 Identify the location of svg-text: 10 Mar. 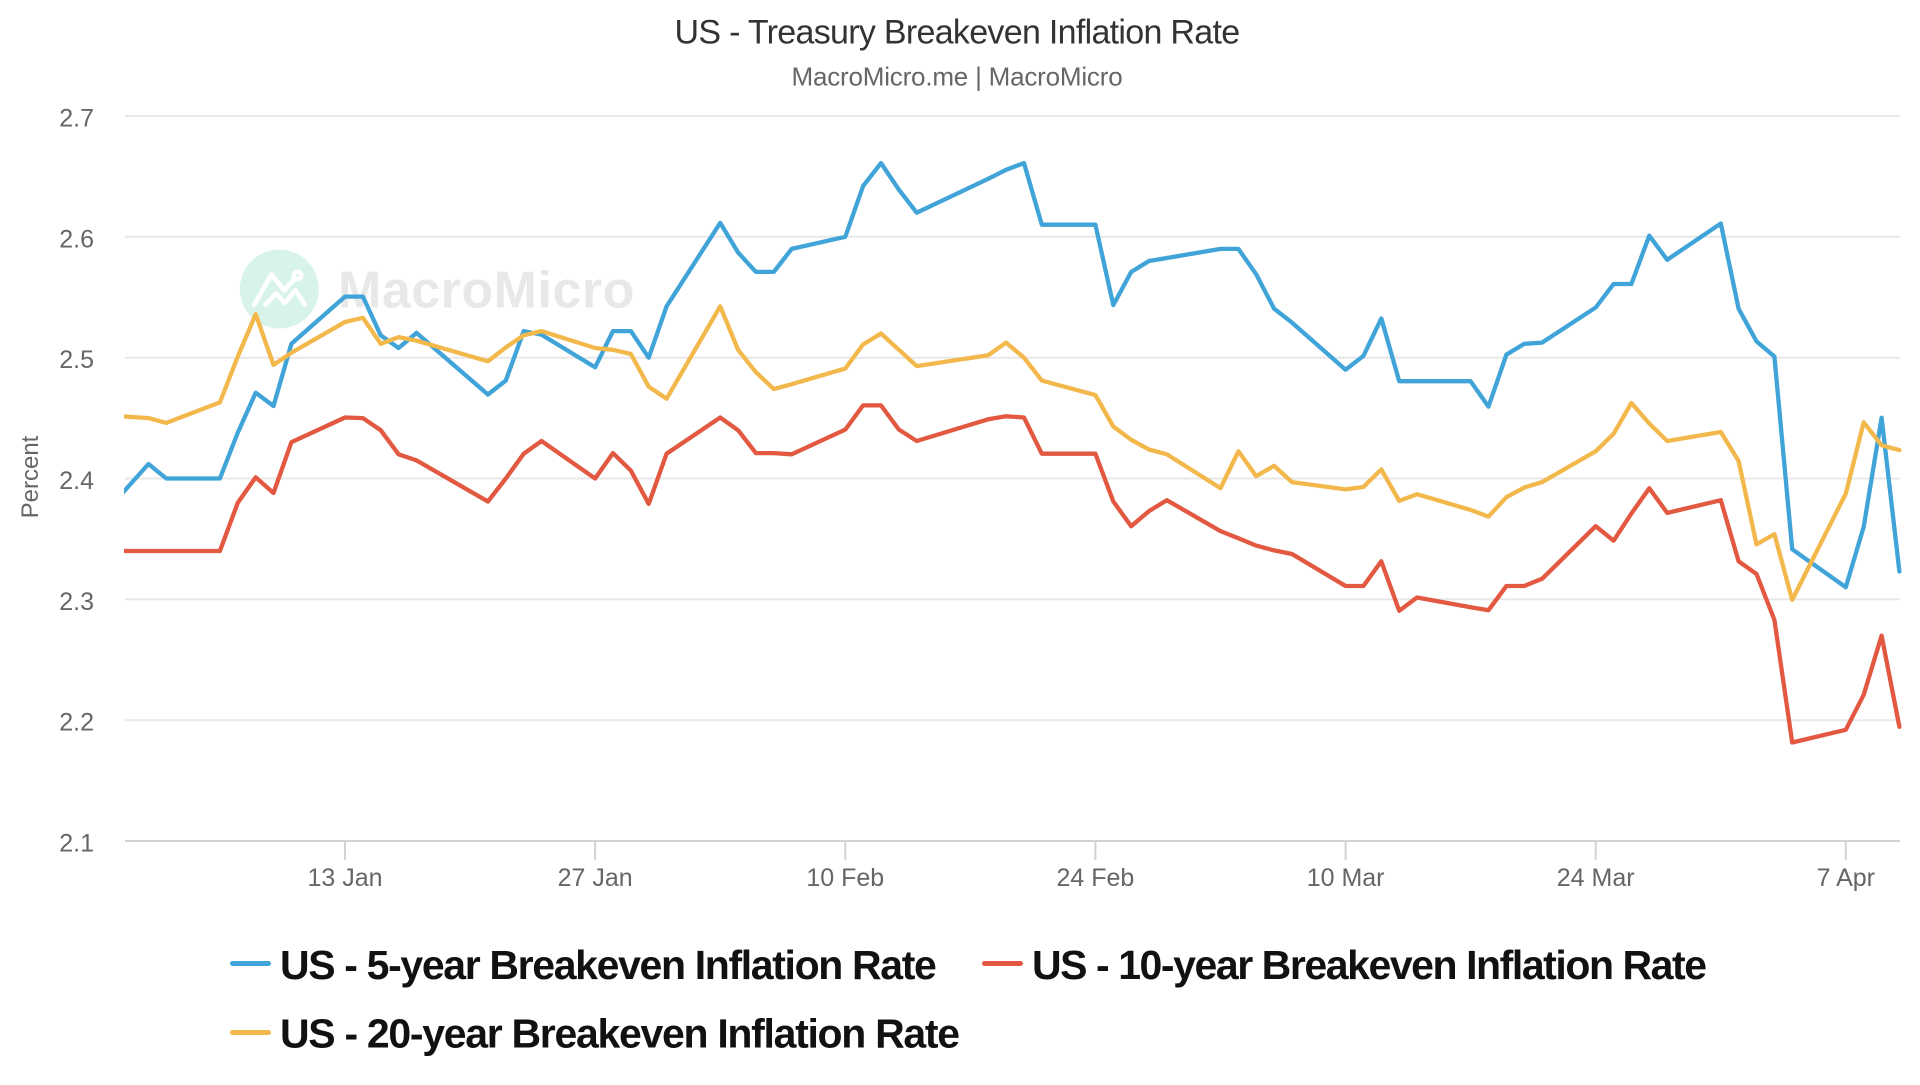
(1346, 878).